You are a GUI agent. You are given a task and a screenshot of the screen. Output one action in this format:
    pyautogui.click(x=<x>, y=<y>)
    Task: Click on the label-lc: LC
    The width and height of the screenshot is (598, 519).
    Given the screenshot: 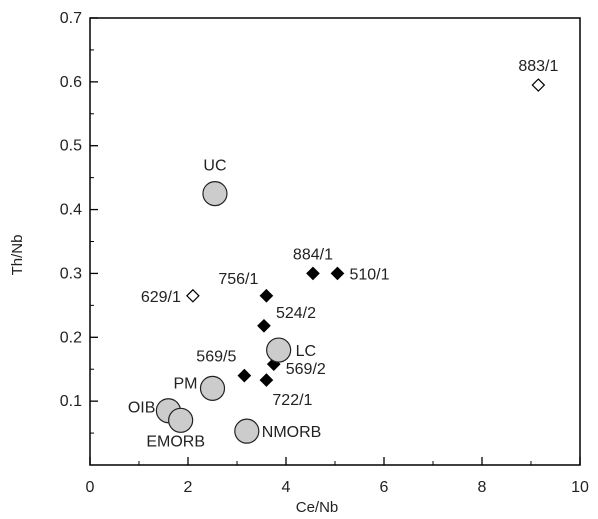 What is the action you would take?
    pyautogui.click(x=306, y=351)
    